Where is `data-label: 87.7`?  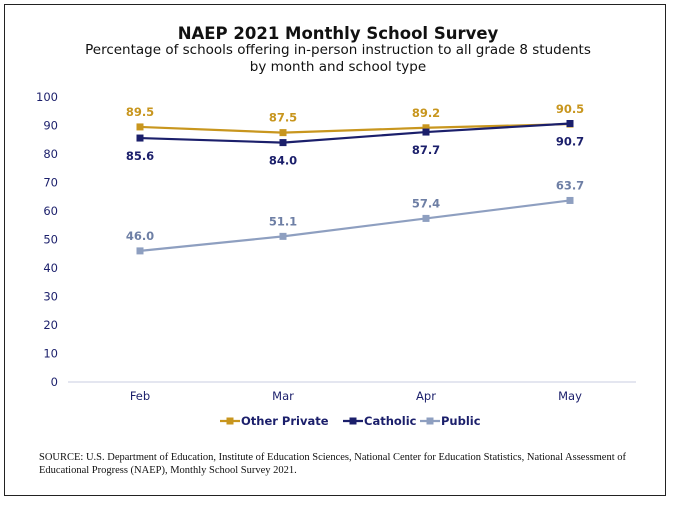 data-label: 87.7 is located at coordinates (426, 150).